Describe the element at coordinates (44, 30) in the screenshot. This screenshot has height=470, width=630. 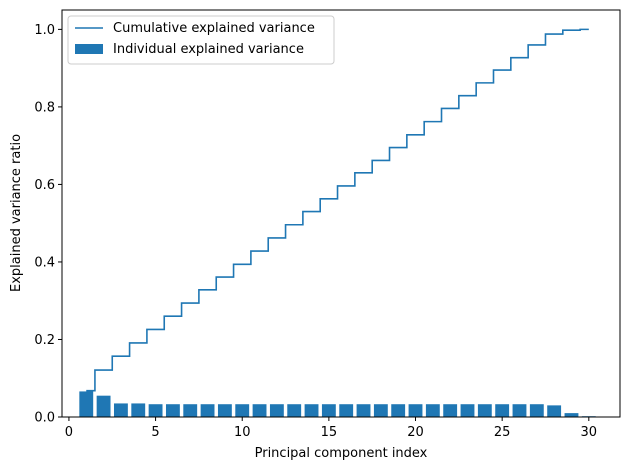
I see `y-tick-label: 1.0` at that location.